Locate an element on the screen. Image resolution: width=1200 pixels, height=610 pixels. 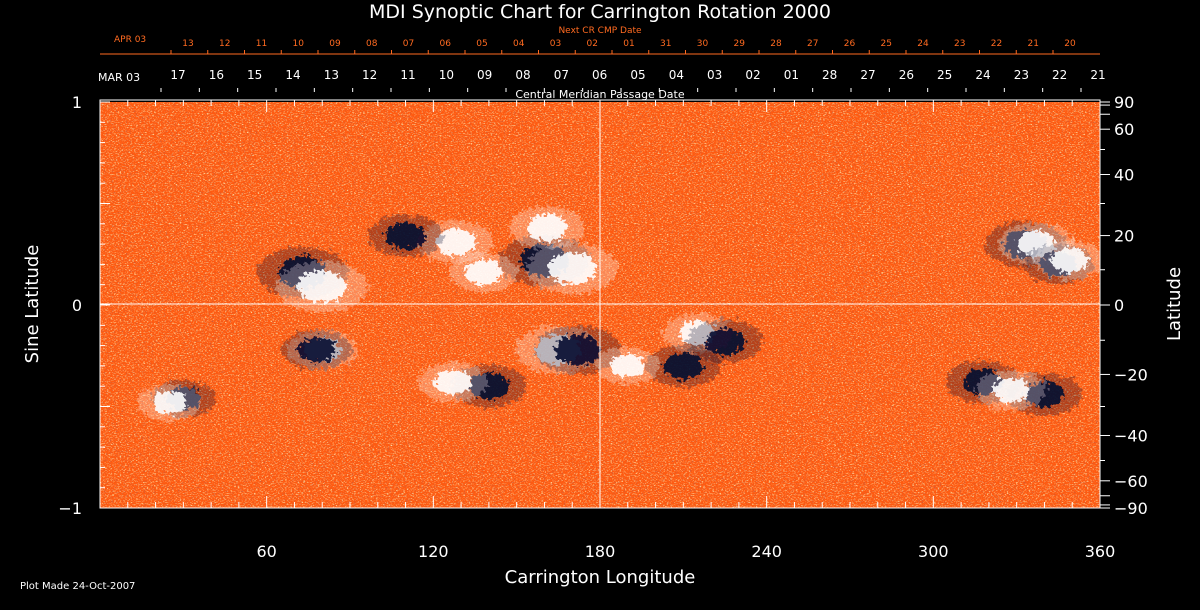
next-cmp-day-label: 24 is located at coordinates (923, 44).